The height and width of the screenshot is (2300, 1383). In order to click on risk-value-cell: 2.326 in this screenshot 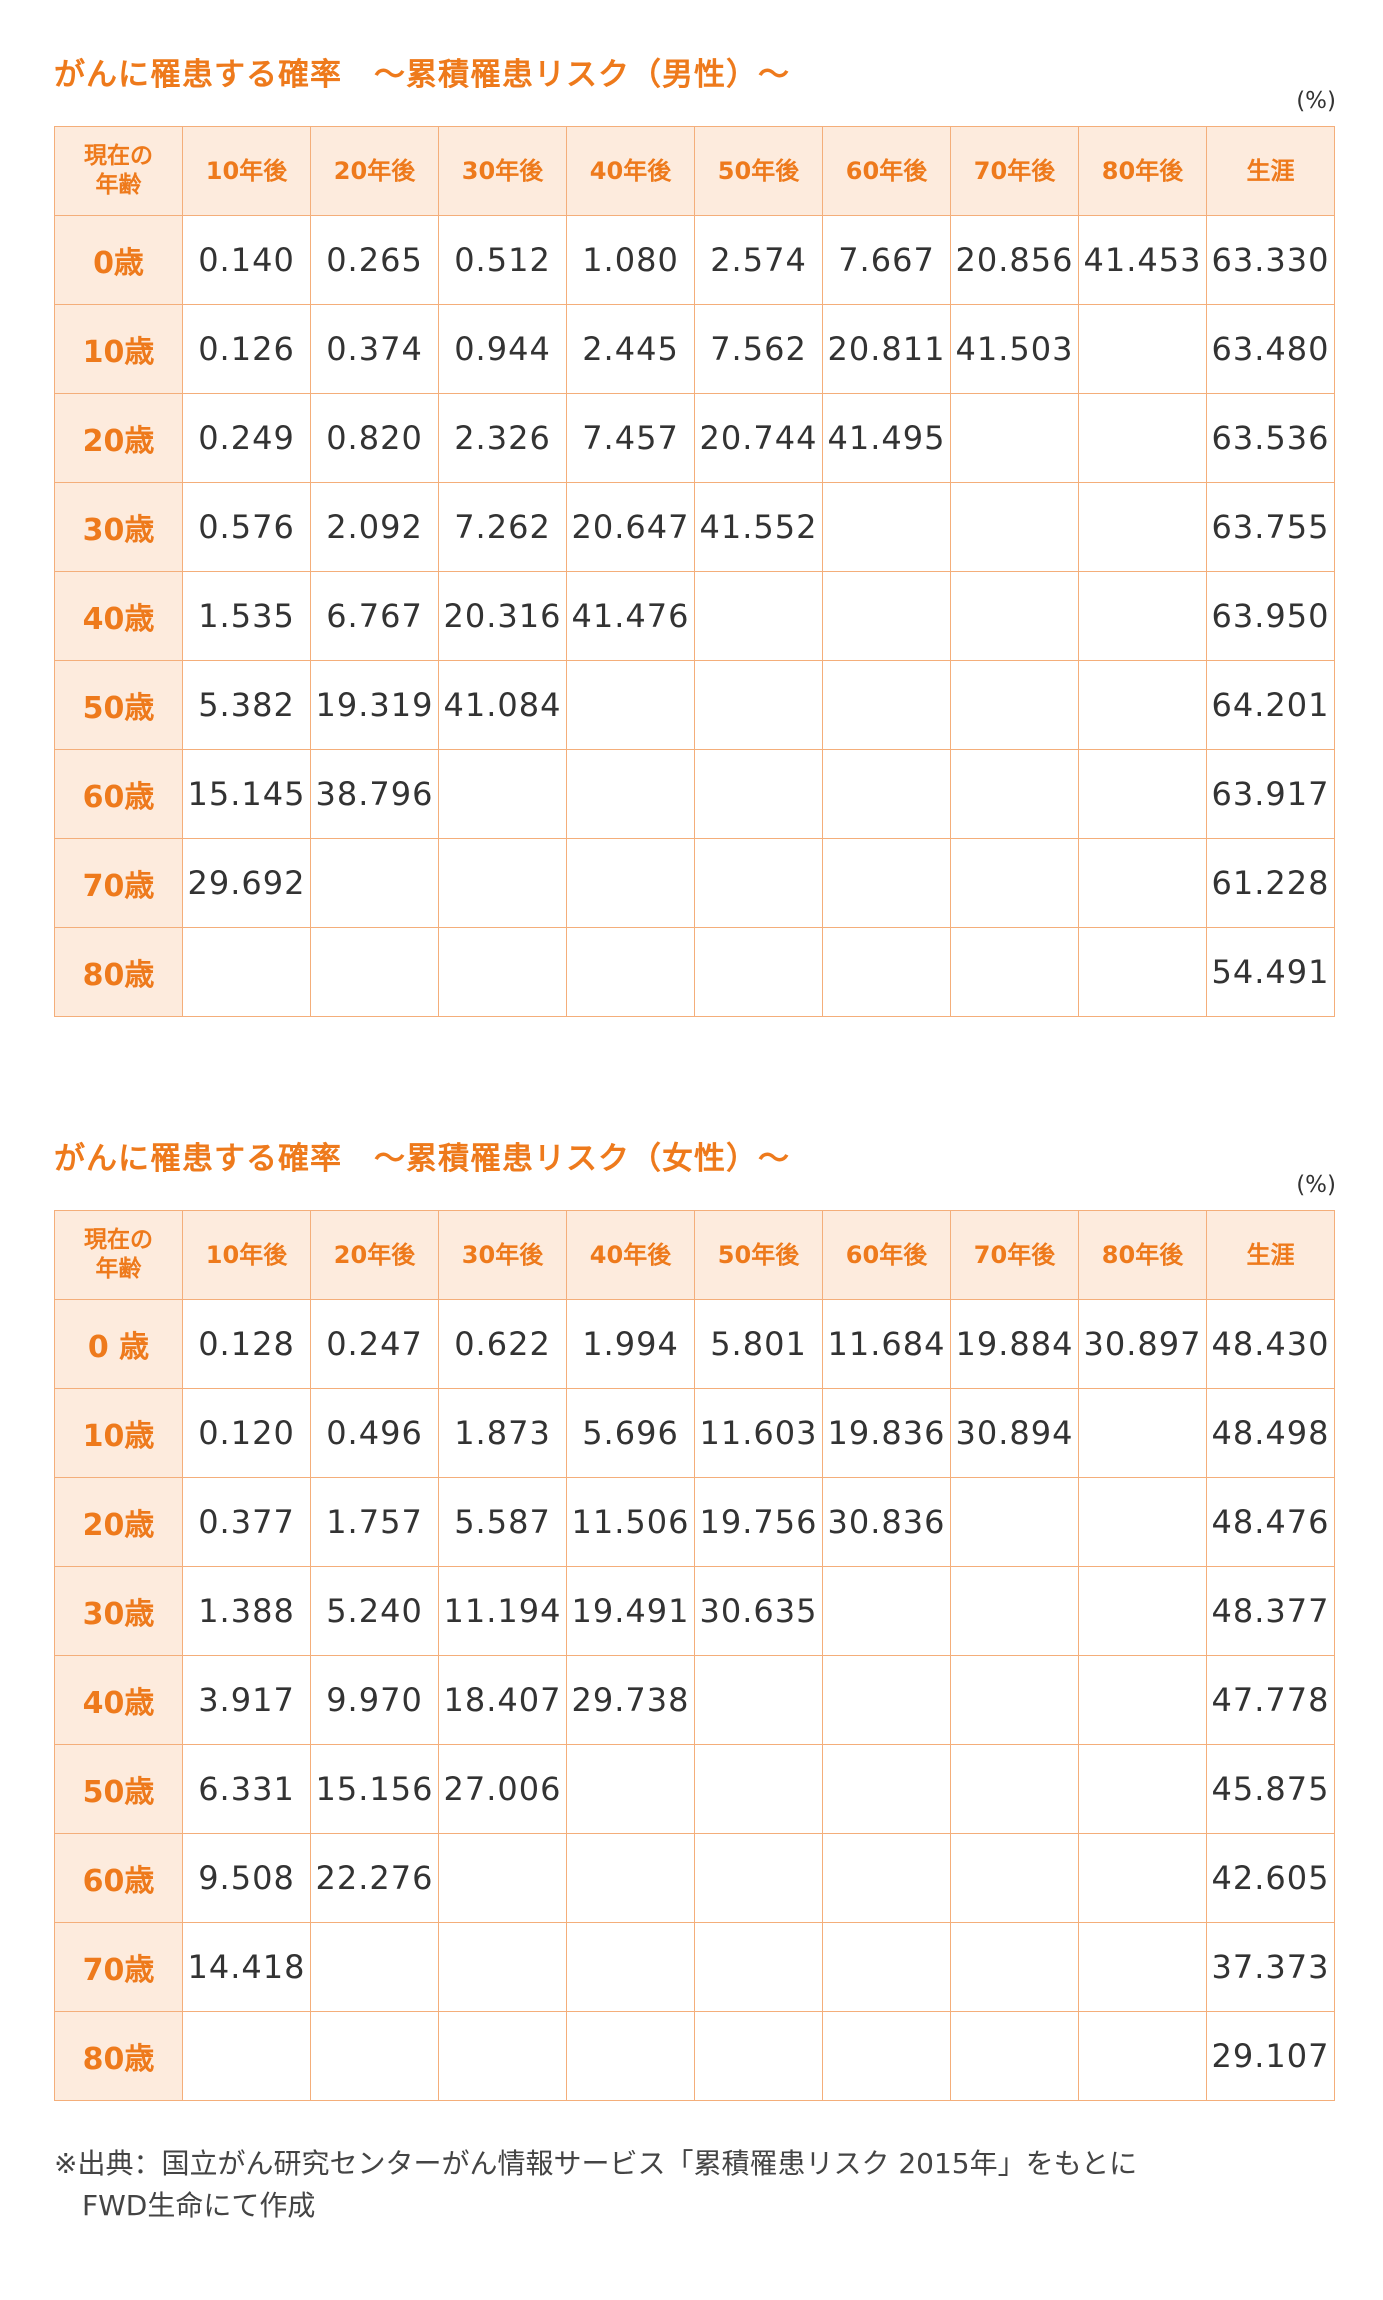, I will do `click(502, 438)`.